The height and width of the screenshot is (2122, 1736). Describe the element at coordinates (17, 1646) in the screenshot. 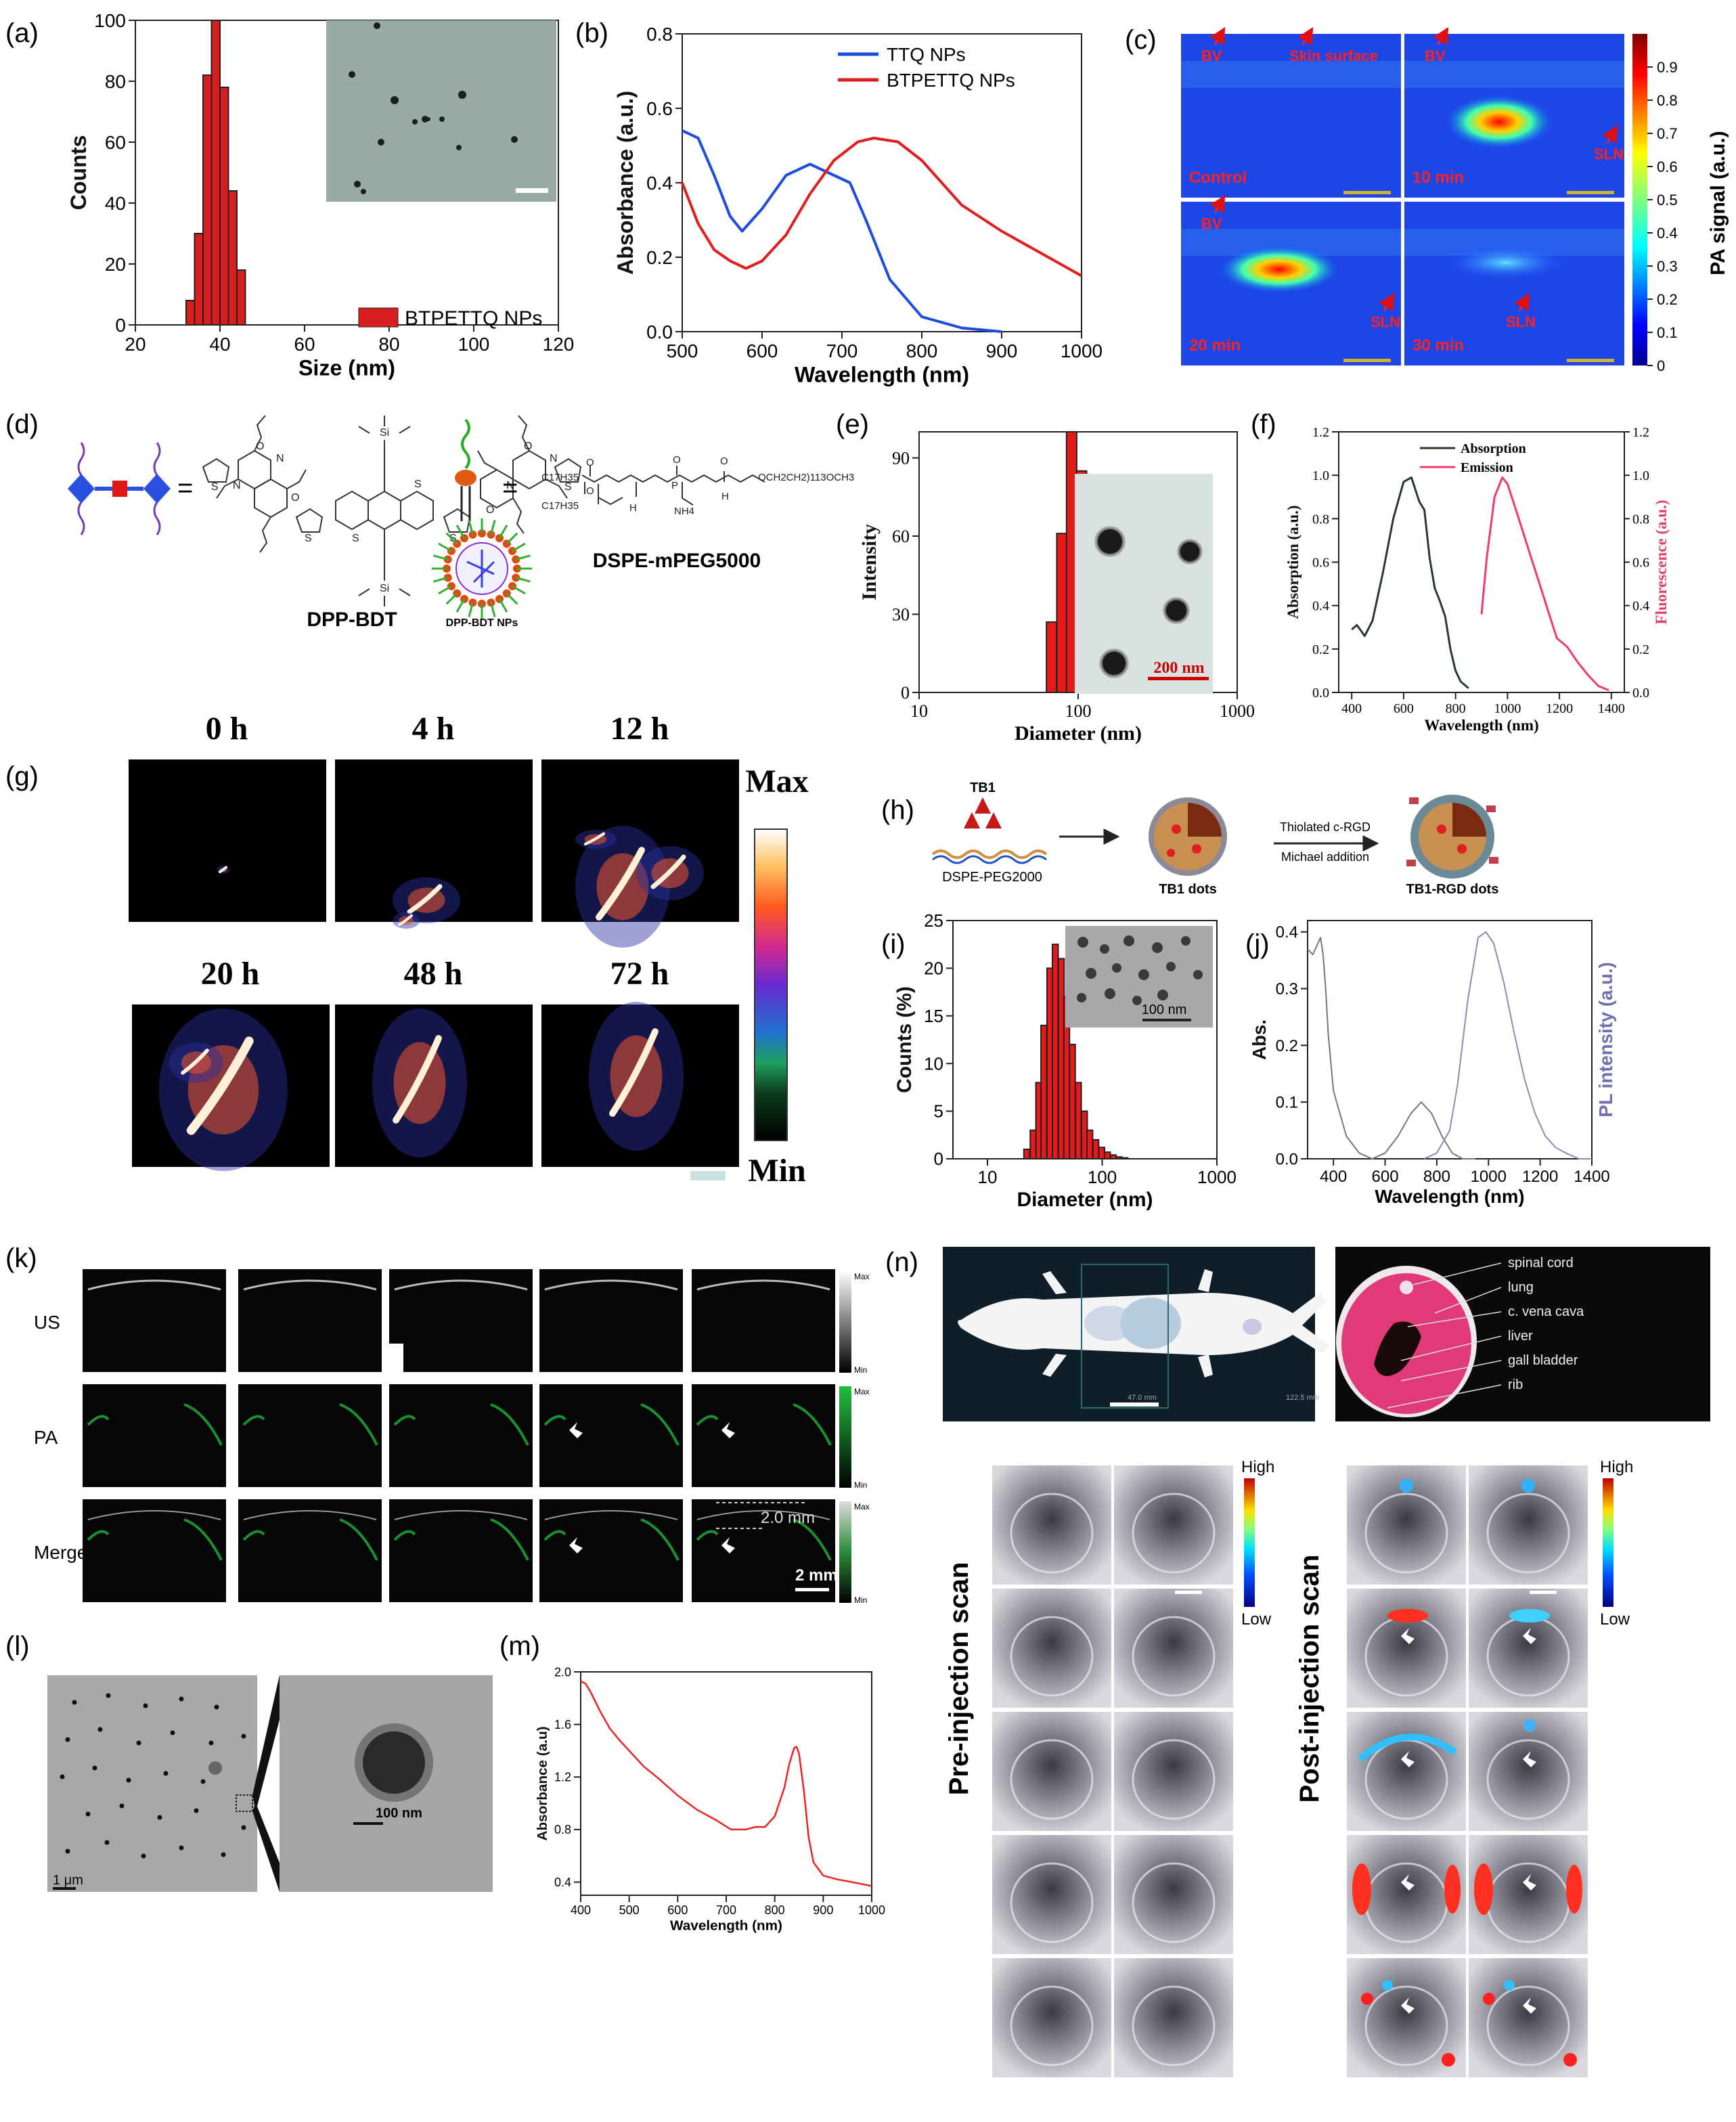

I see `panel-label-l: (l)` at that location.